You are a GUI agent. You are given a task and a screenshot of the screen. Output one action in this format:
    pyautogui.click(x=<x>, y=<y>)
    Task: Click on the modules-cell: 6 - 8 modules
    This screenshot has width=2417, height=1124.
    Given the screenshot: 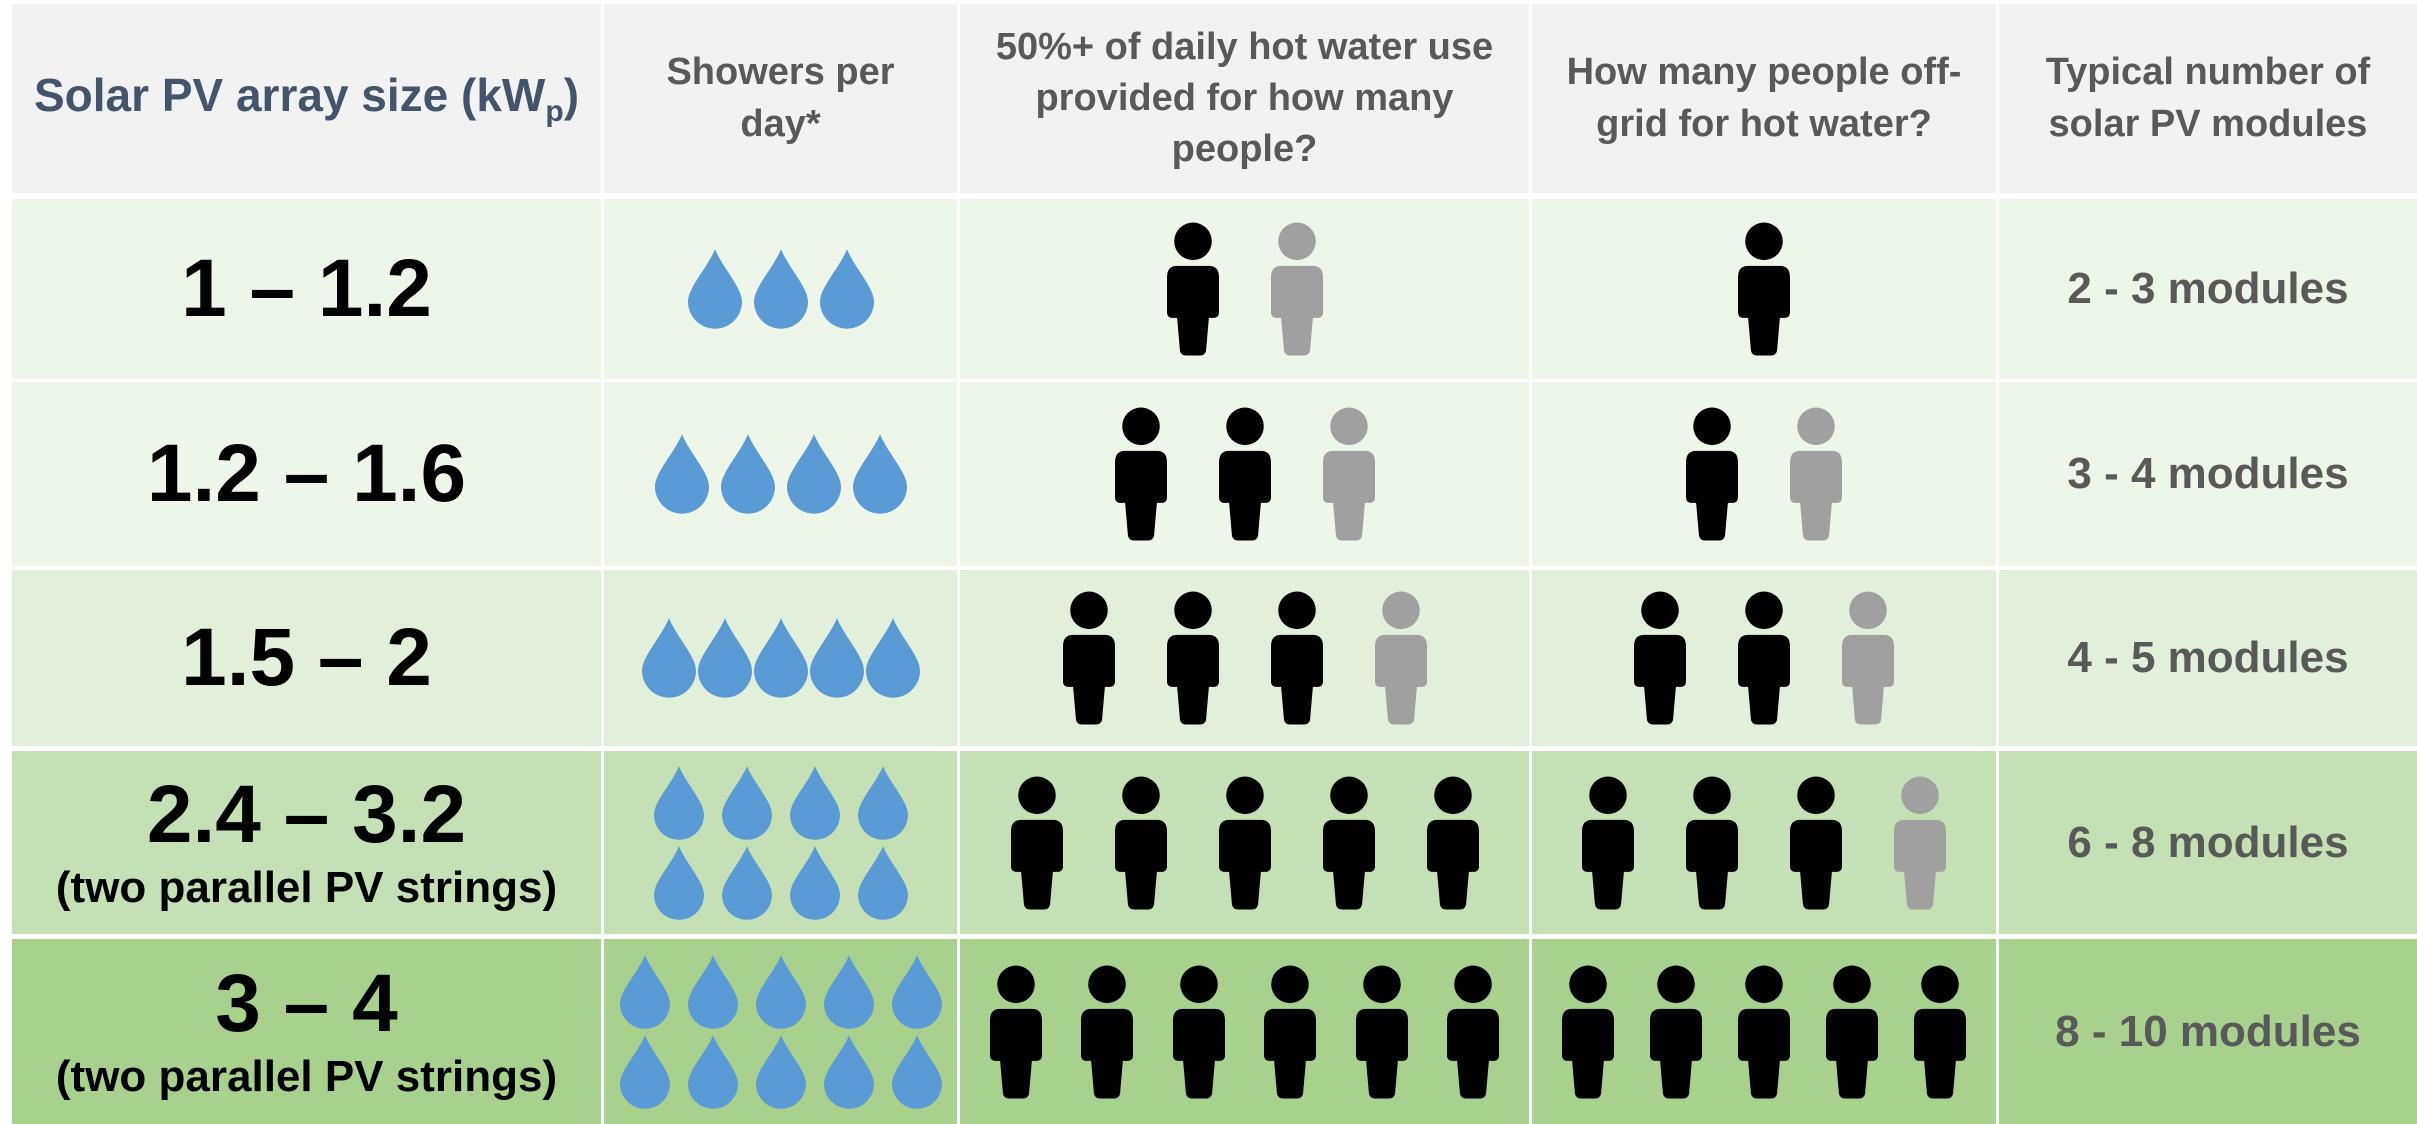 What is the action you would take?
    pyautogui.click(x=2208, y=842)
    